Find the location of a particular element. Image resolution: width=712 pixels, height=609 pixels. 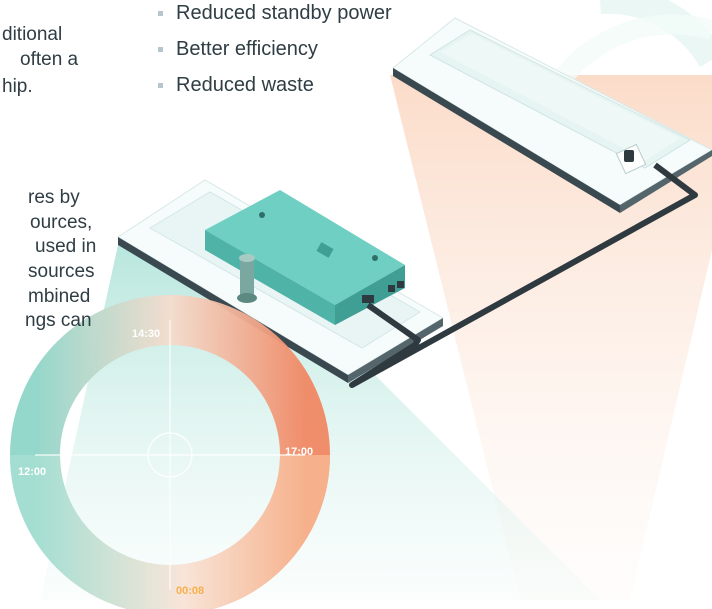

led-panel-icon is located at coordinates (552, 115).